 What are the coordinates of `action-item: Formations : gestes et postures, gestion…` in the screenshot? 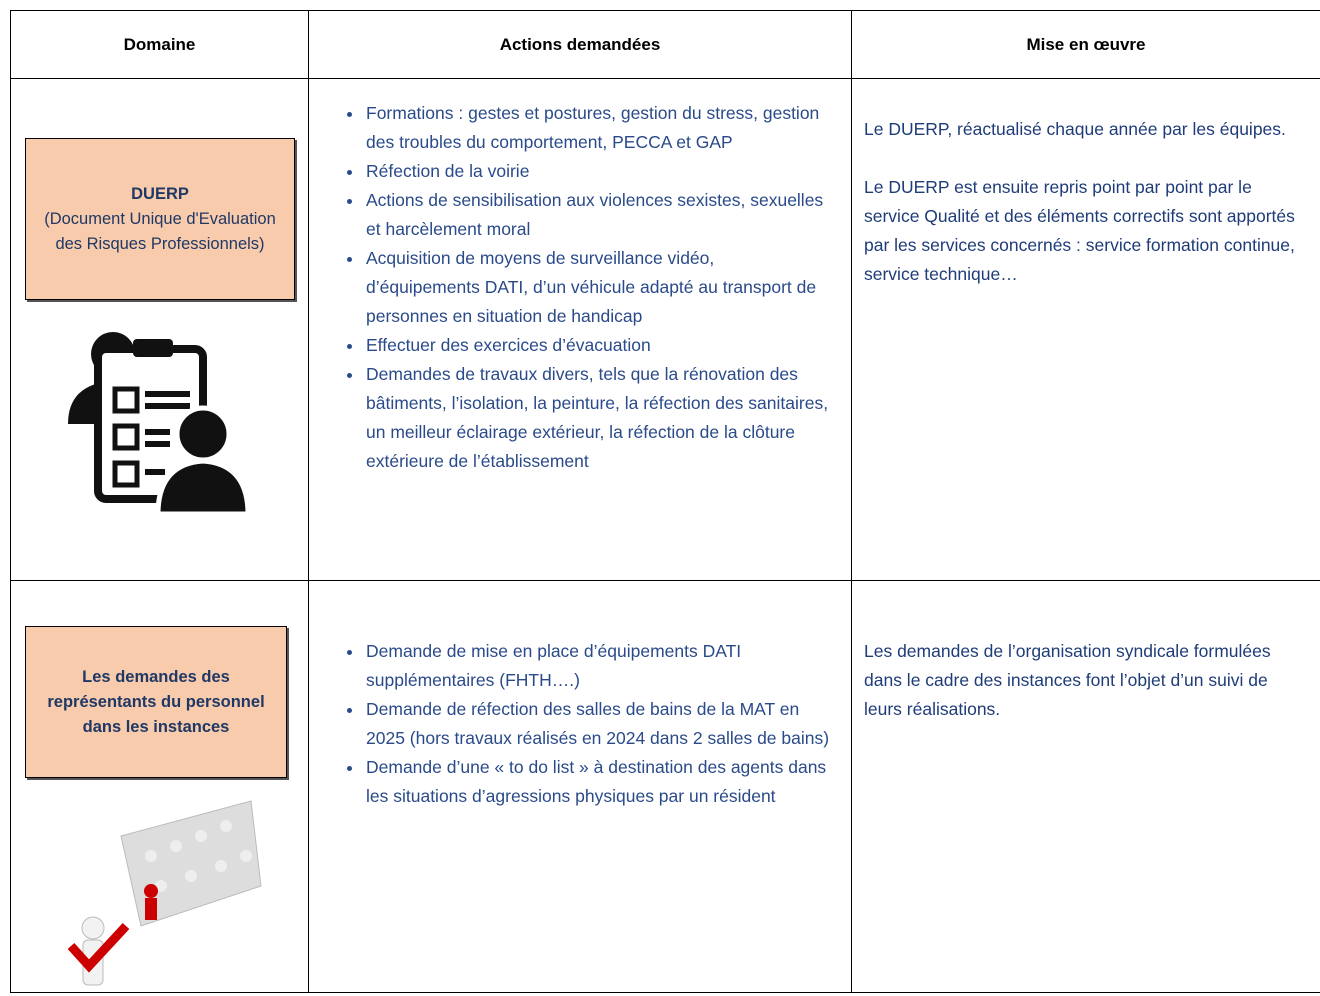 It's located at (597, 128).